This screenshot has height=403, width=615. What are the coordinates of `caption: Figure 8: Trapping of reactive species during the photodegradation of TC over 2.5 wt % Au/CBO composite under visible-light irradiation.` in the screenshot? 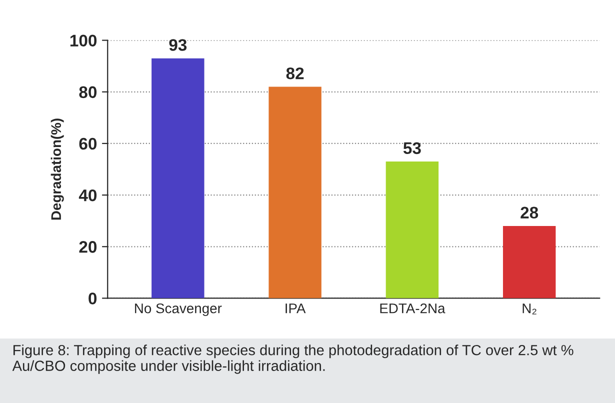 It's located at (293, 359).